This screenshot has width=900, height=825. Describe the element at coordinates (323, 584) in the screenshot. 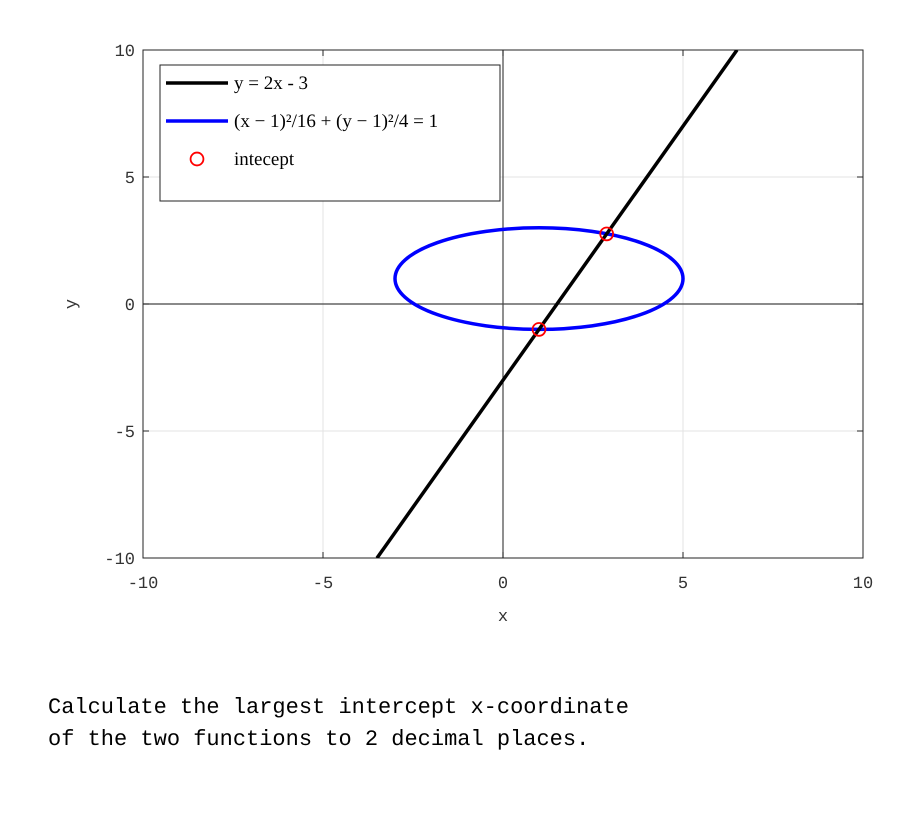

I see `x-tick-label: -5` at that location.